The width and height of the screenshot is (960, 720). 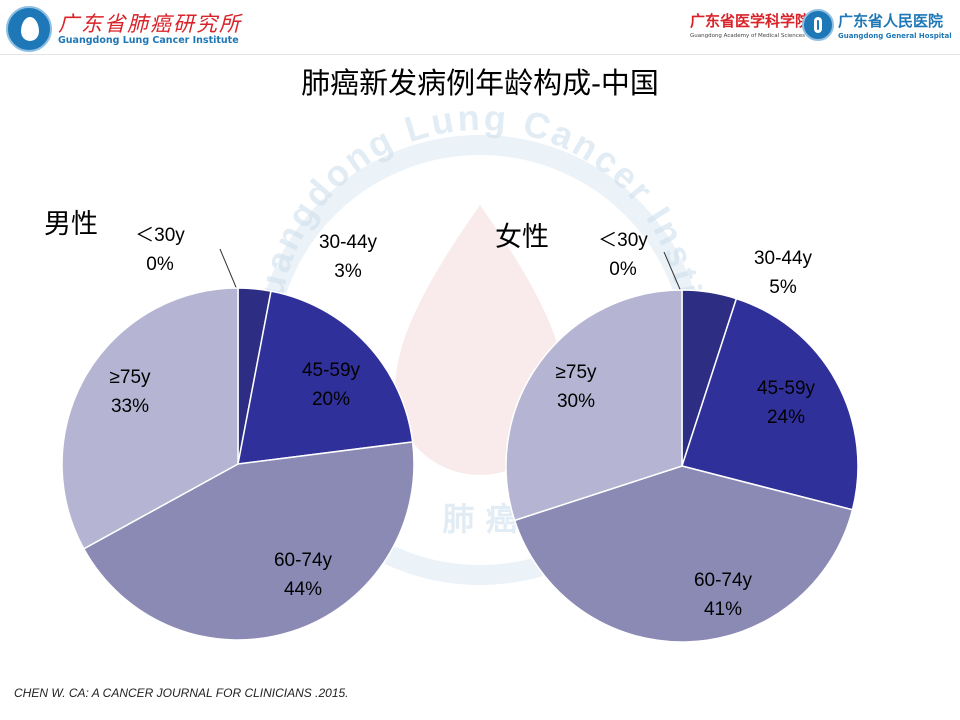 I want to click on slice-label-female-3: 60-74y, so click(x=723, y=580).